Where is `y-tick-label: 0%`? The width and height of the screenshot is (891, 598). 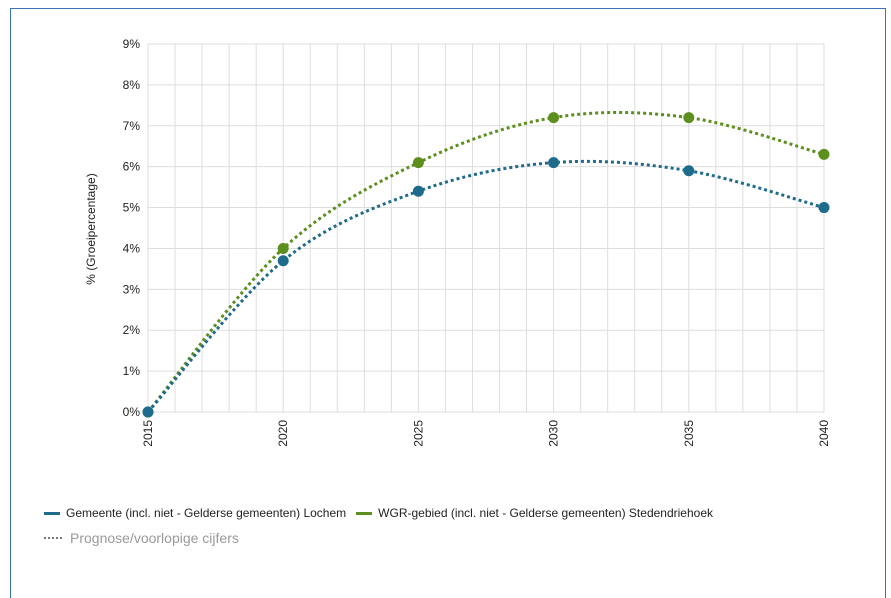 y-tick-label: 0% is located at coordinates (132, 412).